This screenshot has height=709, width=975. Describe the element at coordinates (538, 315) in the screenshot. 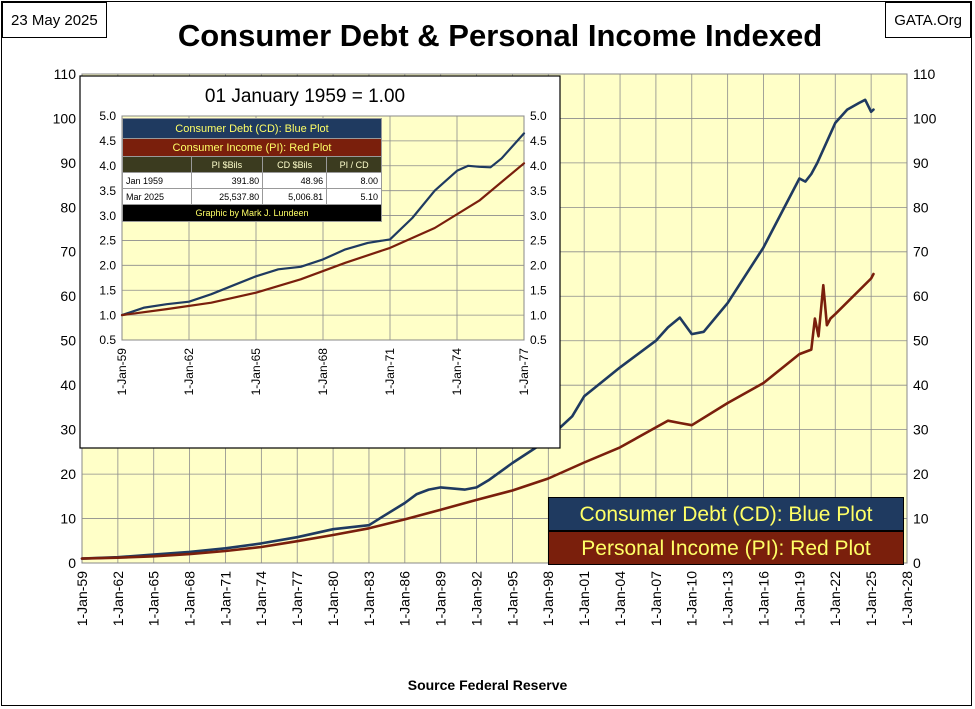

I see `inset-y-tick-label-right: 1.0` at that location.